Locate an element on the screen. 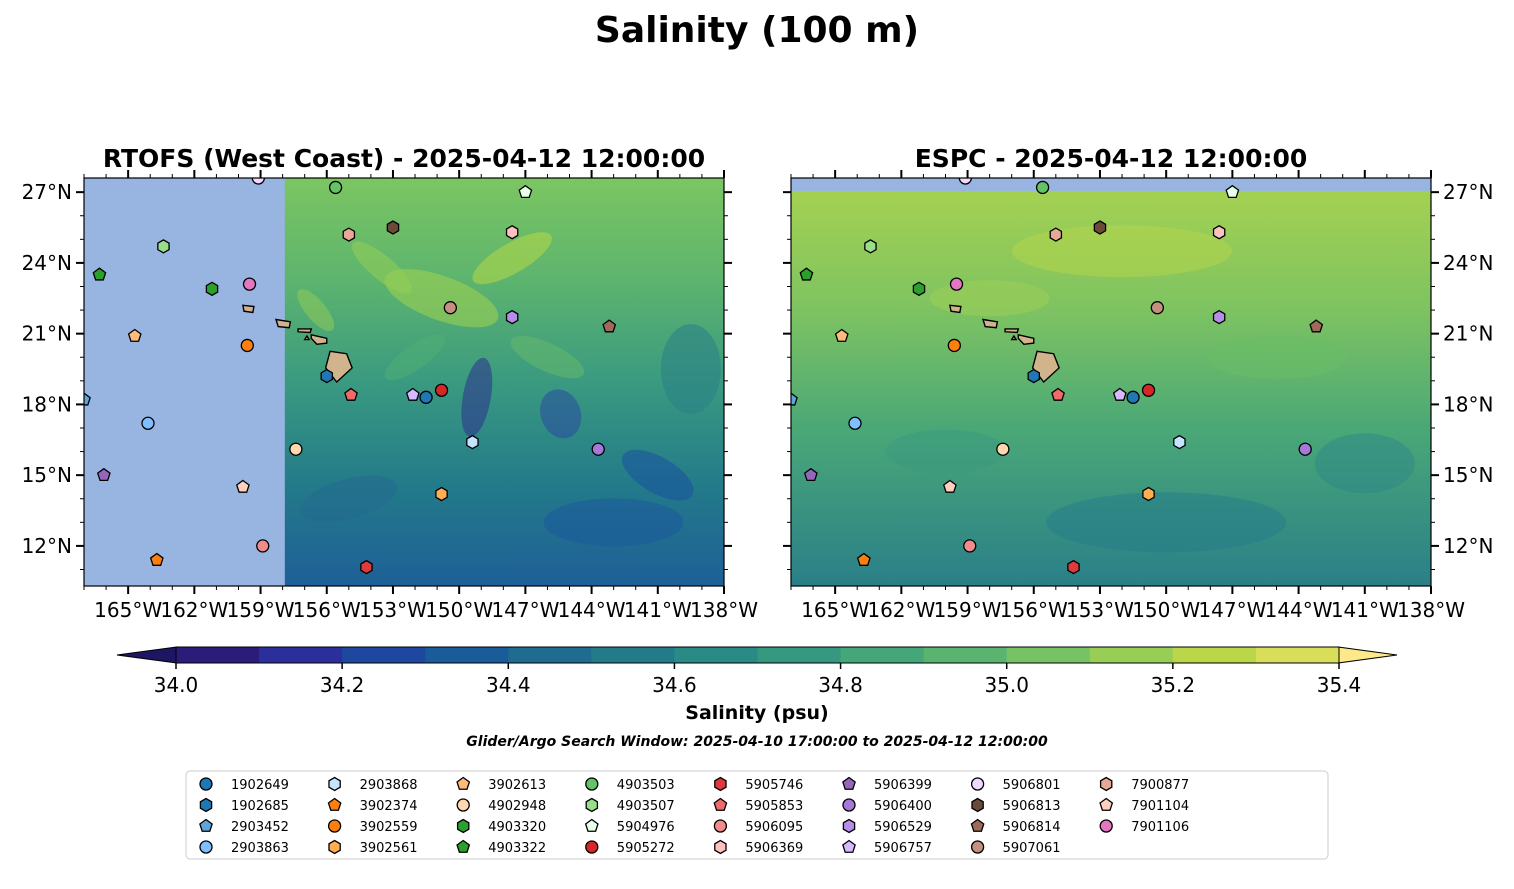  x-tick-label: 162°W is located at coordinates (194, 610).